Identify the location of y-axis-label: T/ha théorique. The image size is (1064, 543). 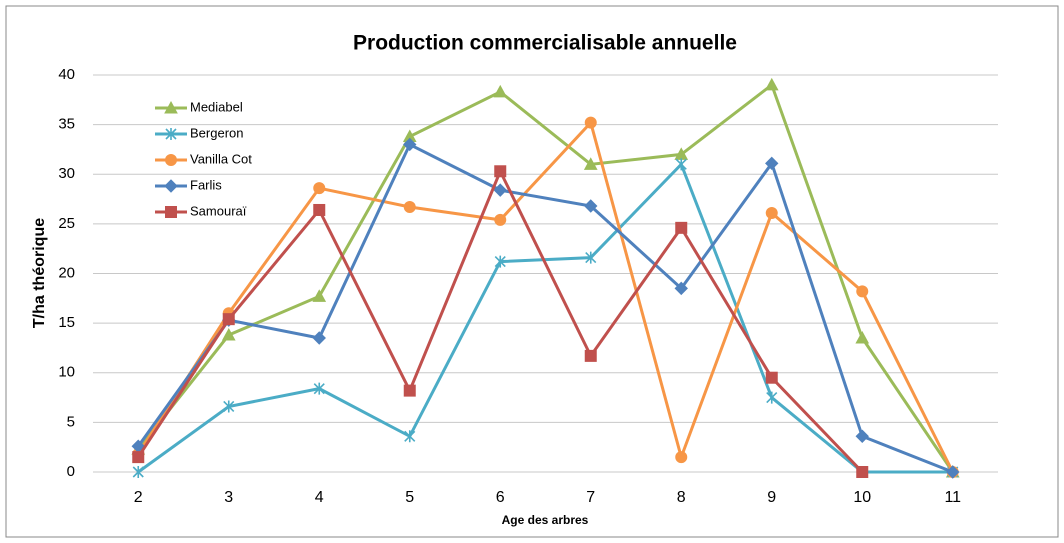
(39, 273).